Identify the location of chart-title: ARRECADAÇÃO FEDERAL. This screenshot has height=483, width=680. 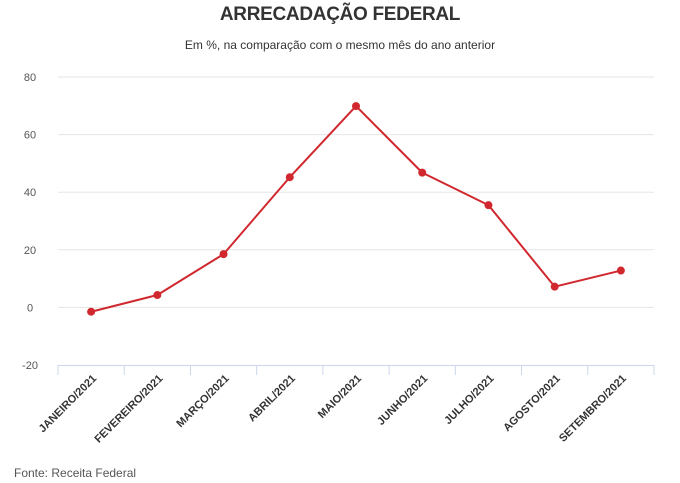
(340, 14).